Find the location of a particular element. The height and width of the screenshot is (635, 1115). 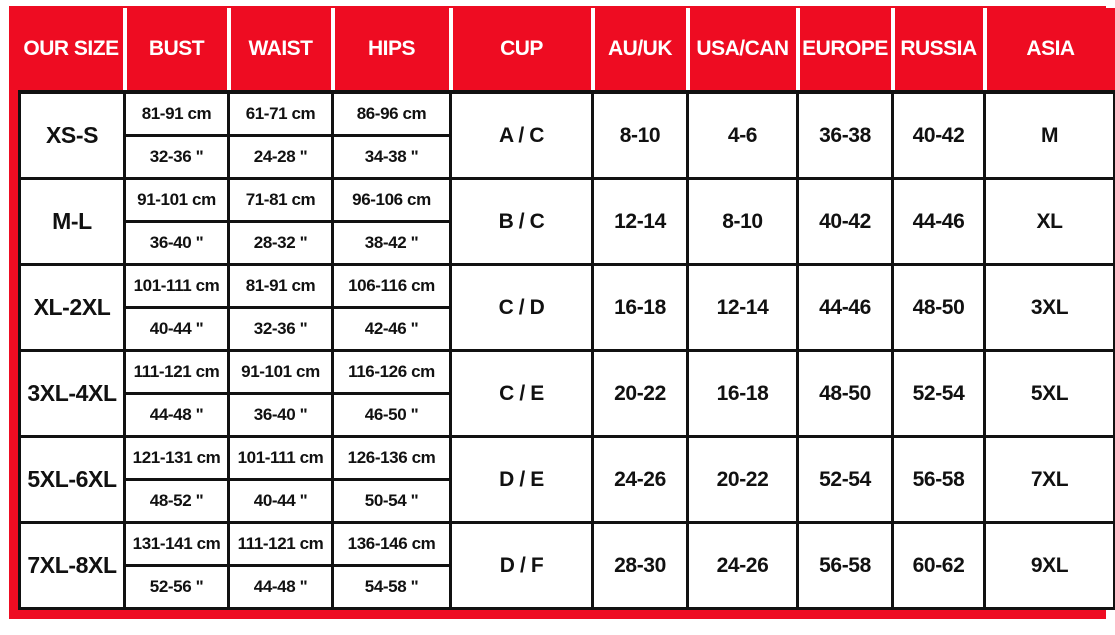

cell-waist-cm: 111-121 cm is located at coordinates (280, 544).